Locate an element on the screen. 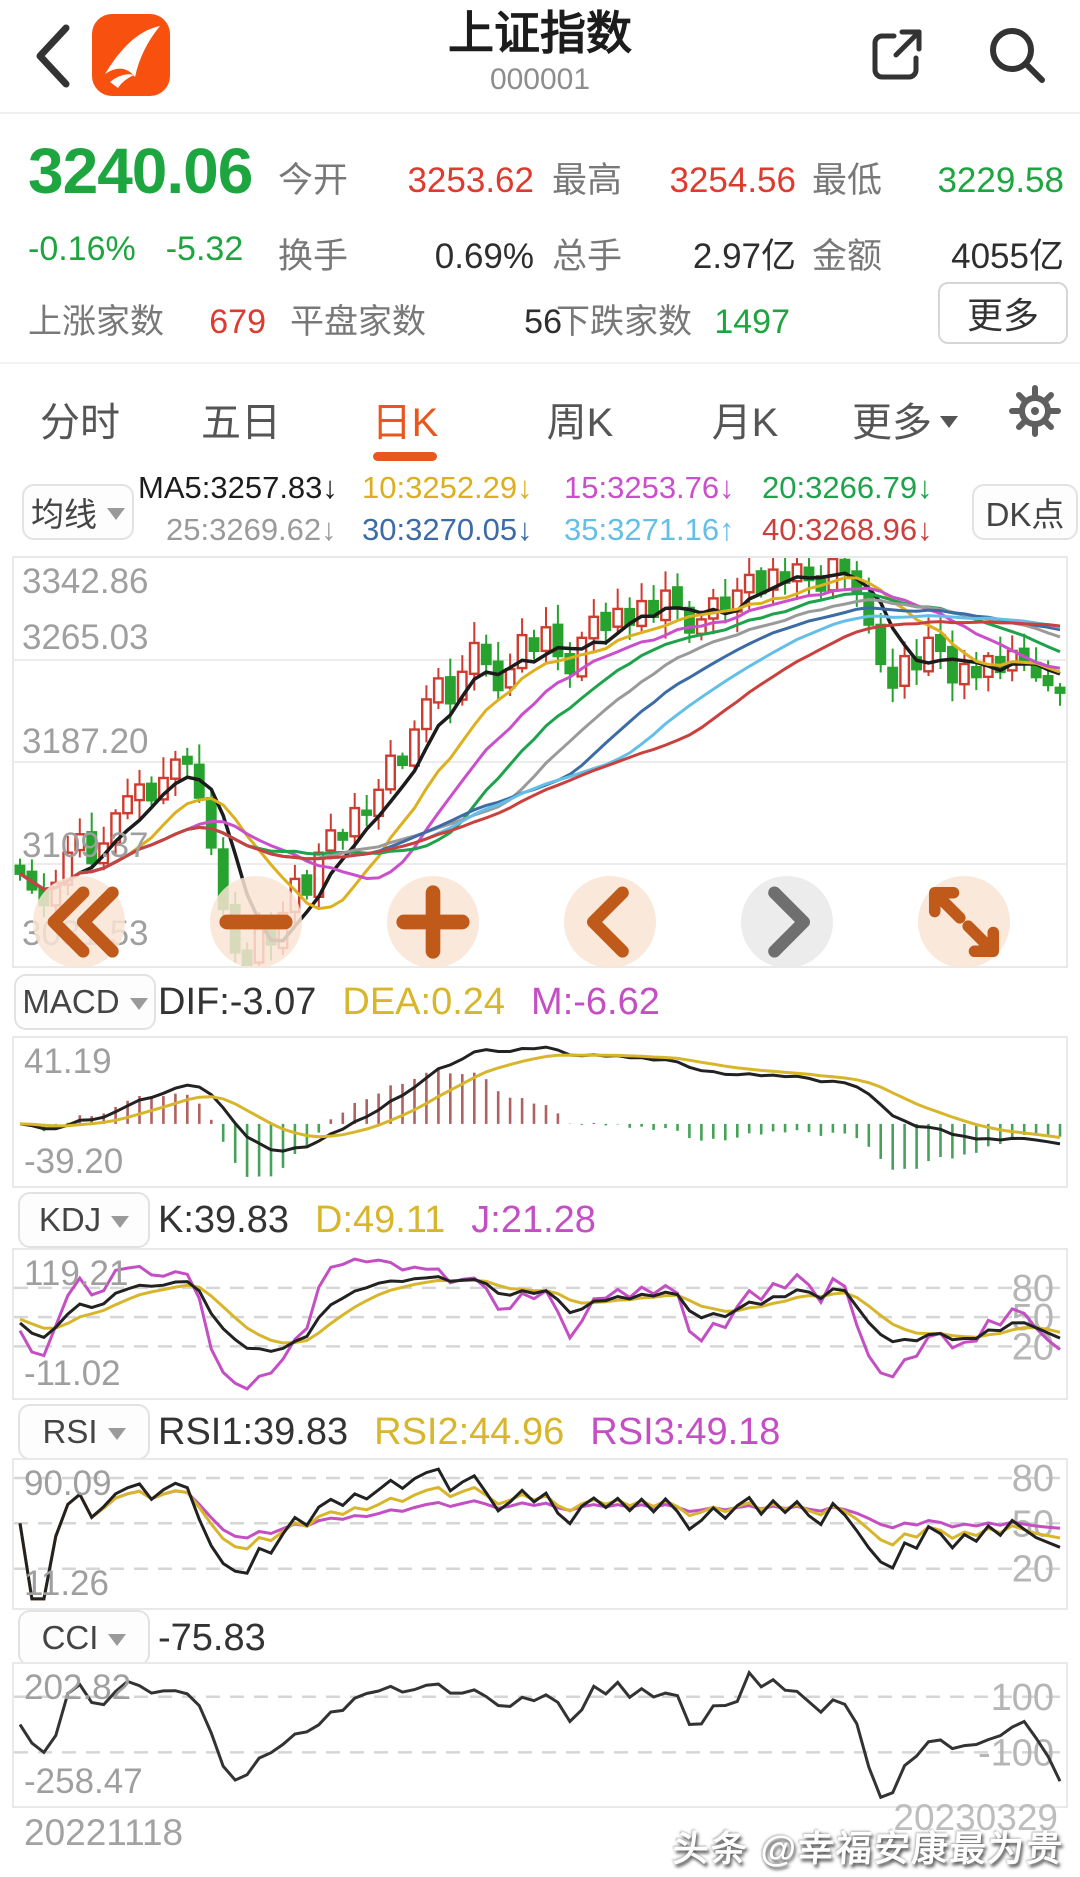  header: 上证指数 000001 is located at coordinates (540, 57).